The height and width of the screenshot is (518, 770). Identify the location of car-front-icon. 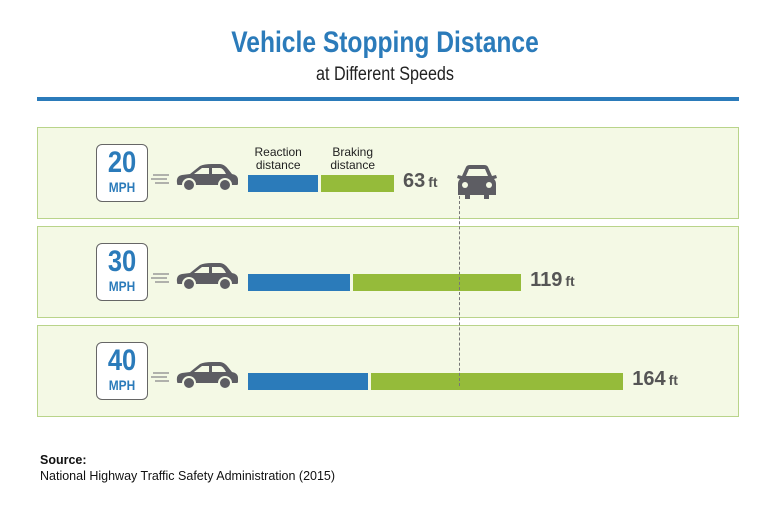
(477, 184).